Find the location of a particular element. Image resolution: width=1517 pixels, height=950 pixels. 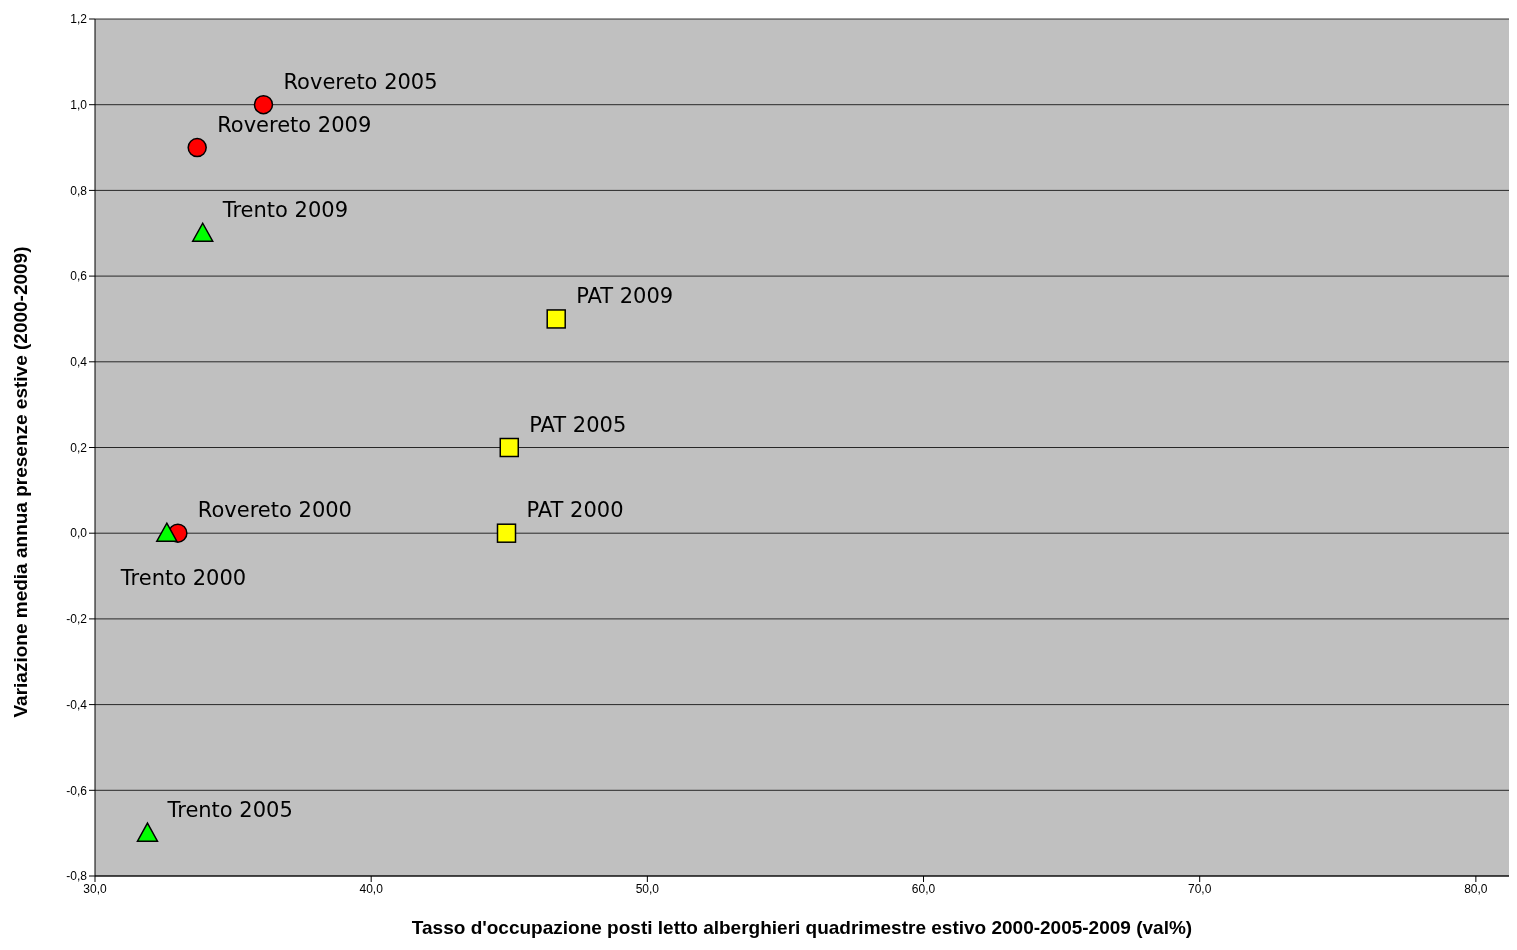

annotation: Trento 2000 is located at coordinates (183, 578).